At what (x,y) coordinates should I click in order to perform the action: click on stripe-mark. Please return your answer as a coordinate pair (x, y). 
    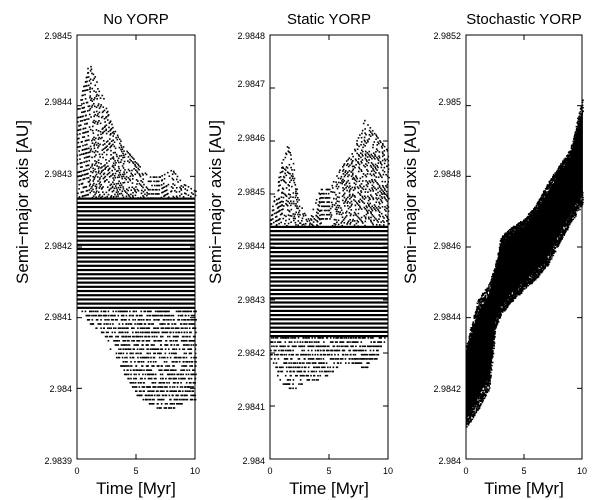
    Looking at the image, I should click on (329, 256).